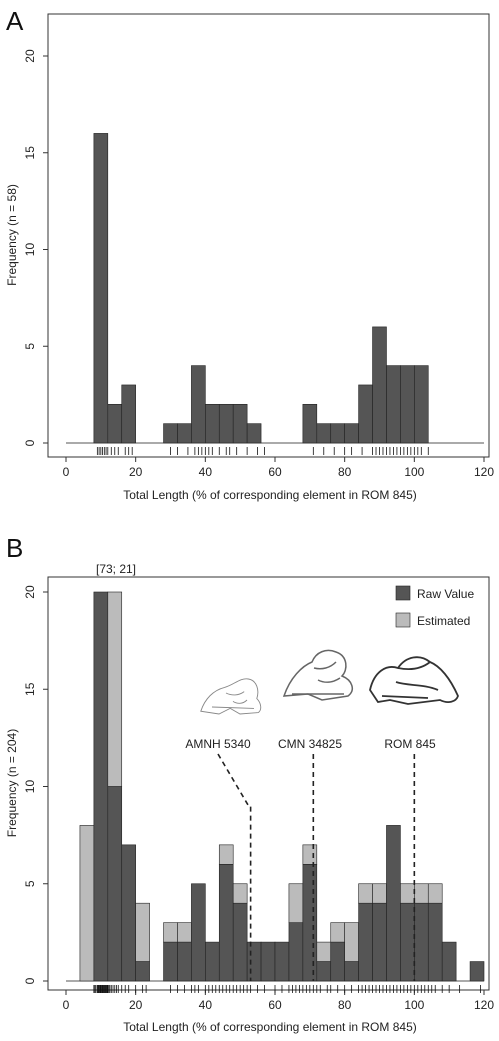 The image size is (499, 1041). Describe the element at coordinates (445, 594) in the screenshot. I see `legend-label-raw: Raw Value` at that location.